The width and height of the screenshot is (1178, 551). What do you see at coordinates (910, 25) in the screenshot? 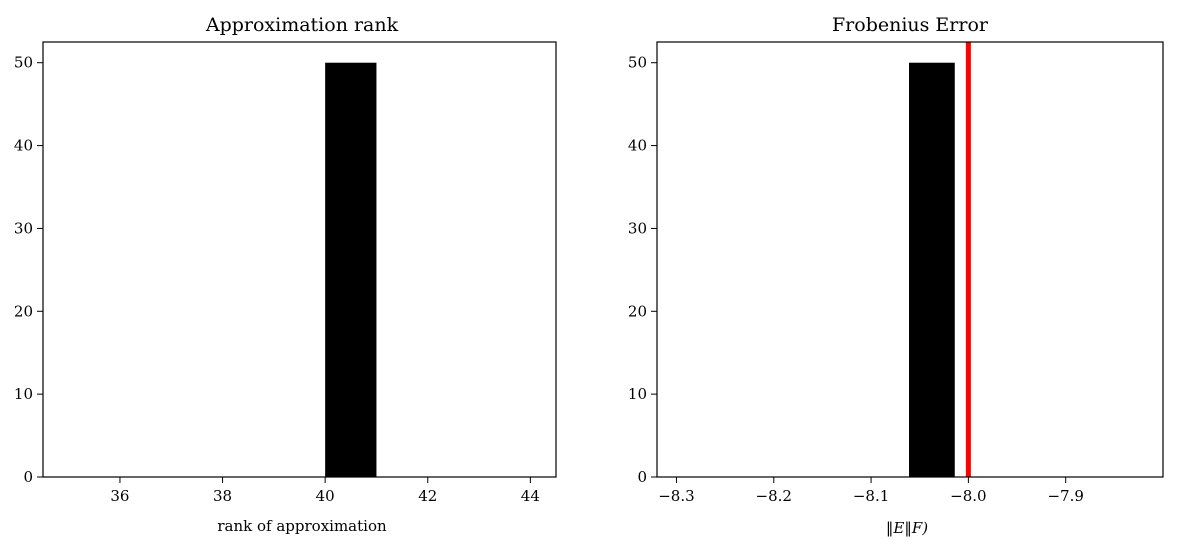
I see `chart-error-title: Frobenius Error` at bounding box center [910, 25].